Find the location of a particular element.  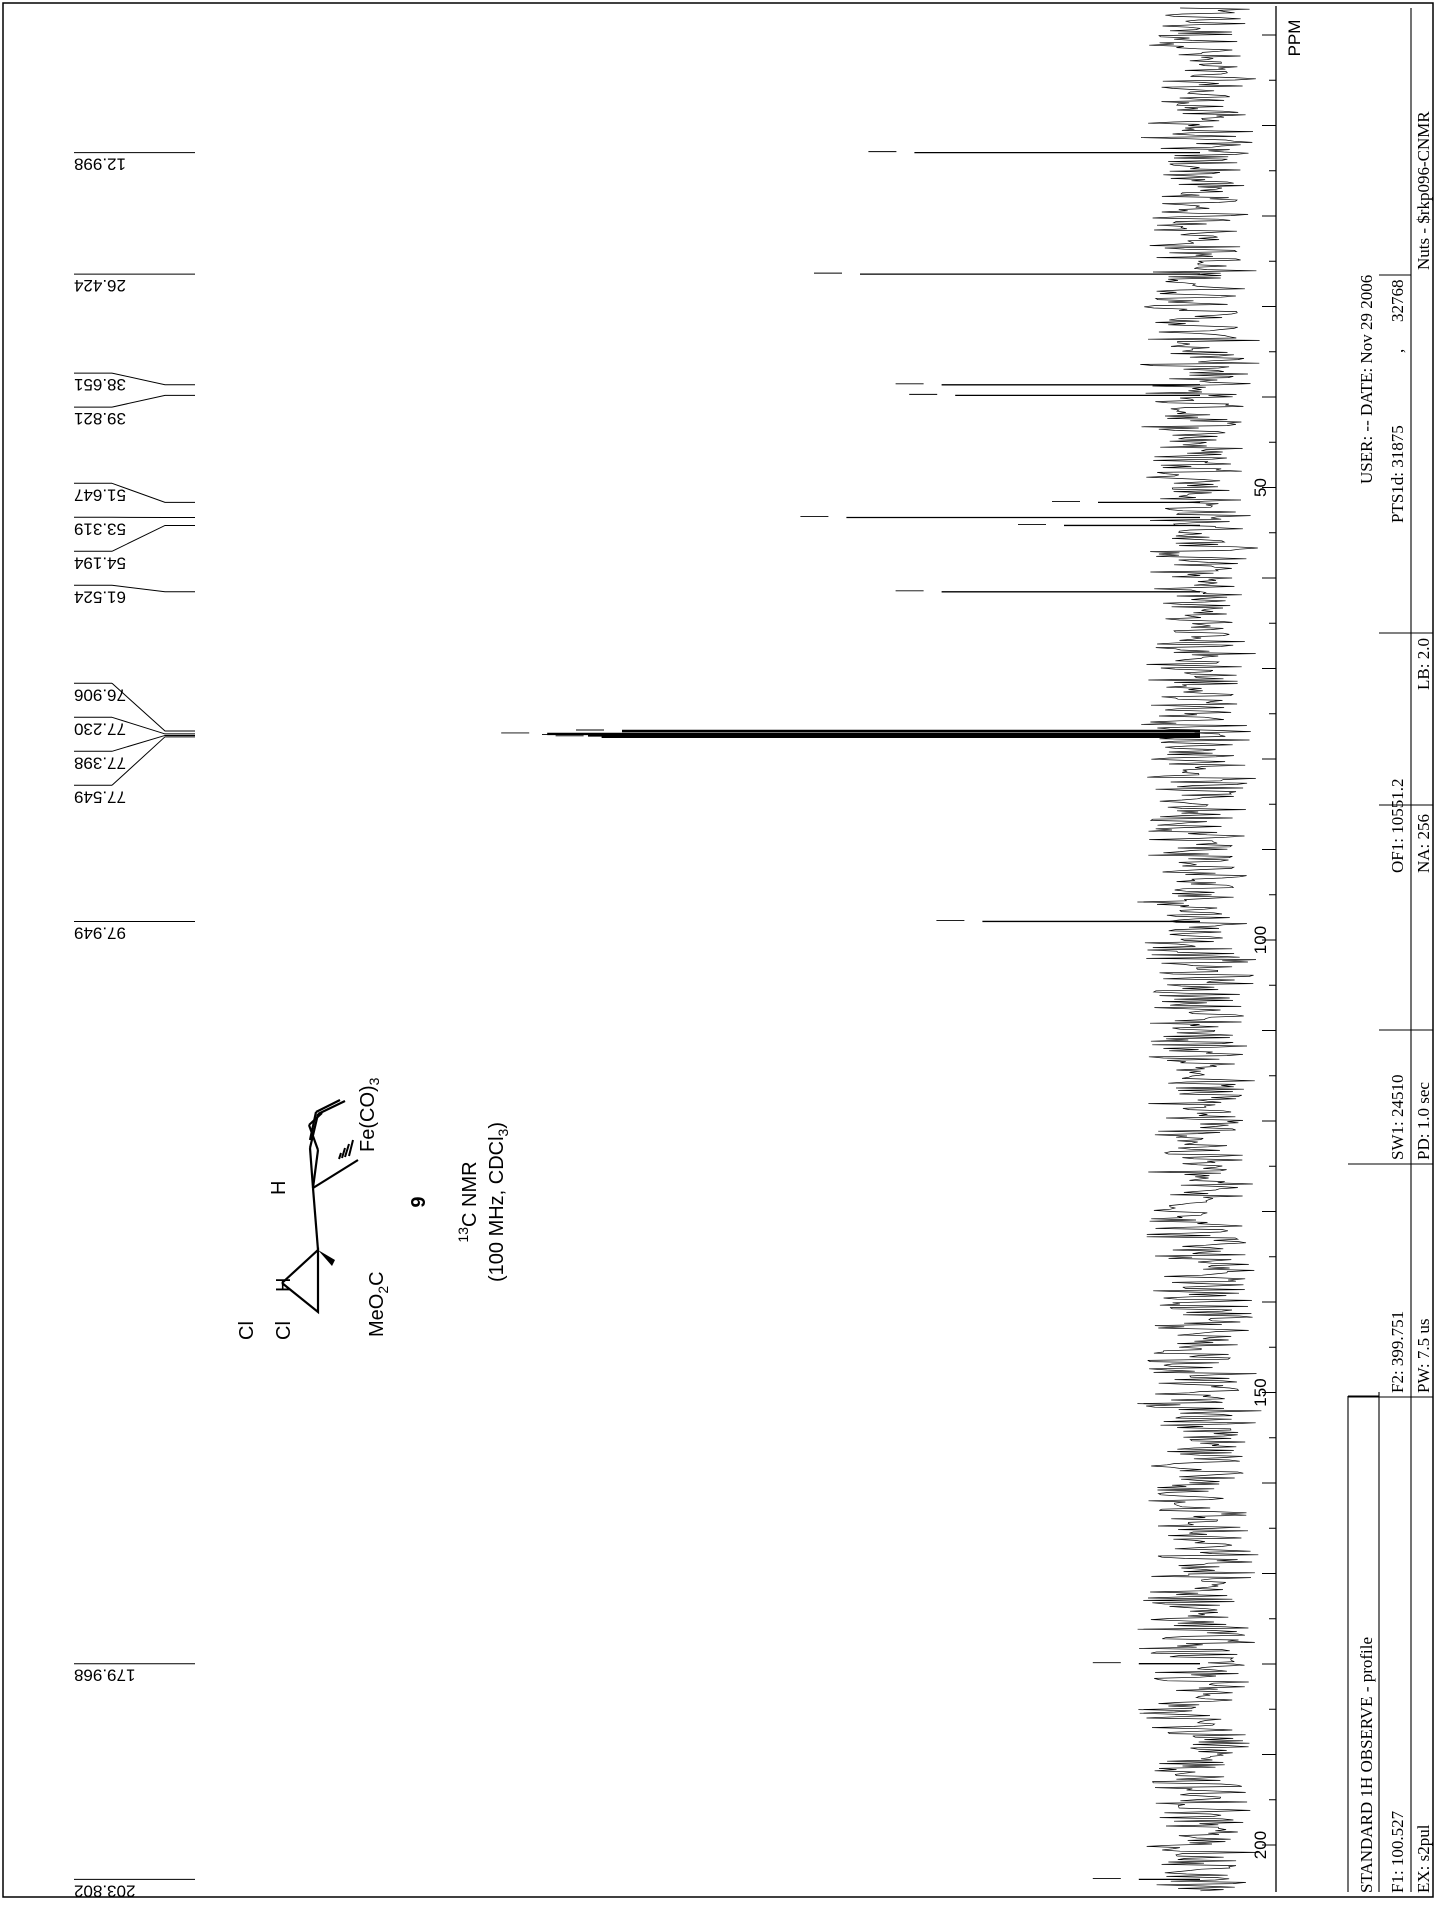

wedge-bond is located at coordinates (326, 1258).